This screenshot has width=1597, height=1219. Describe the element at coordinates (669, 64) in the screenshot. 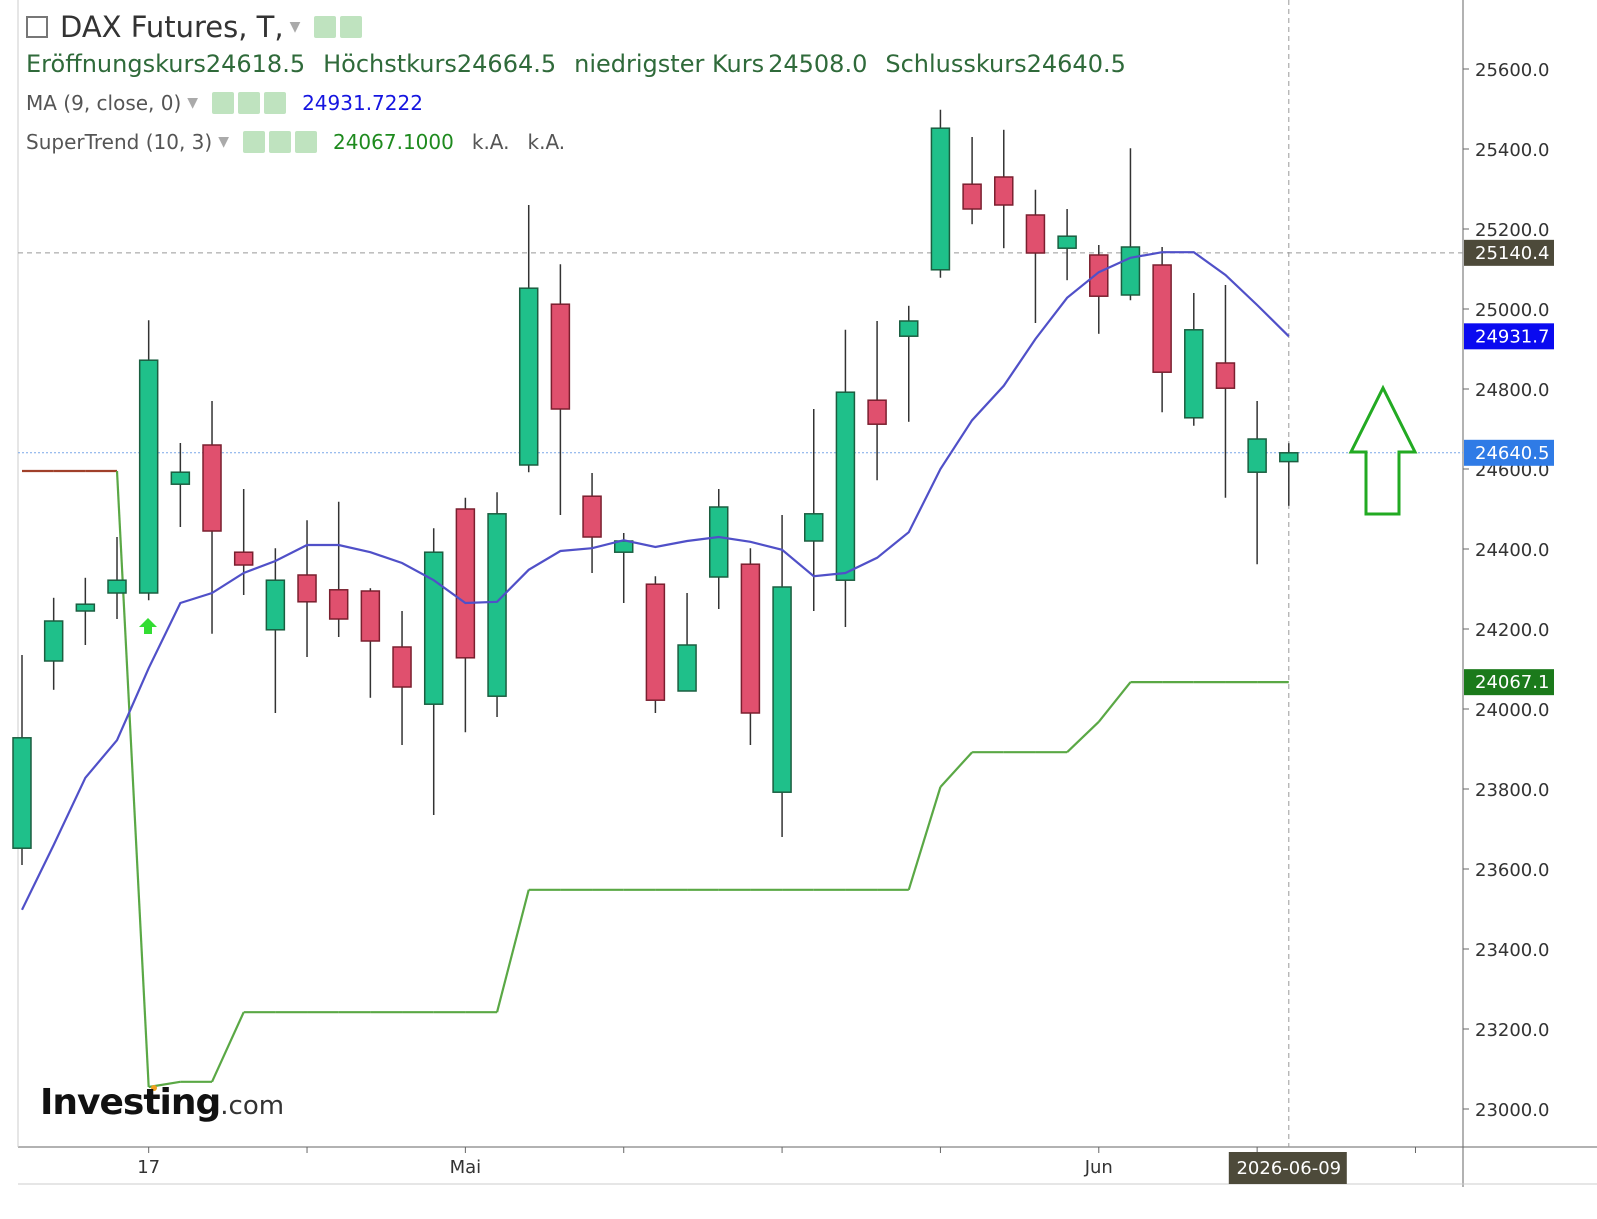

I see `low-label: niedrigster Kurs` at that location.